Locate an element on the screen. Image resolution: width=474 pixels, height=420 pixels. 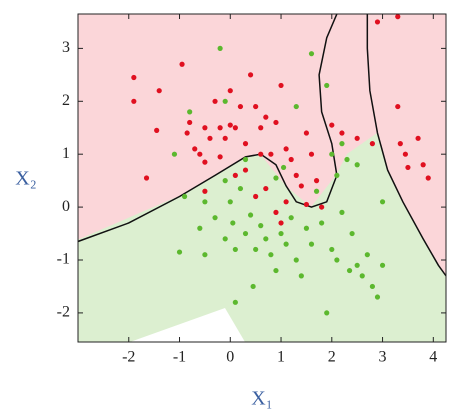
x-axis-title: X₁ is located at coordinates (261, 399).